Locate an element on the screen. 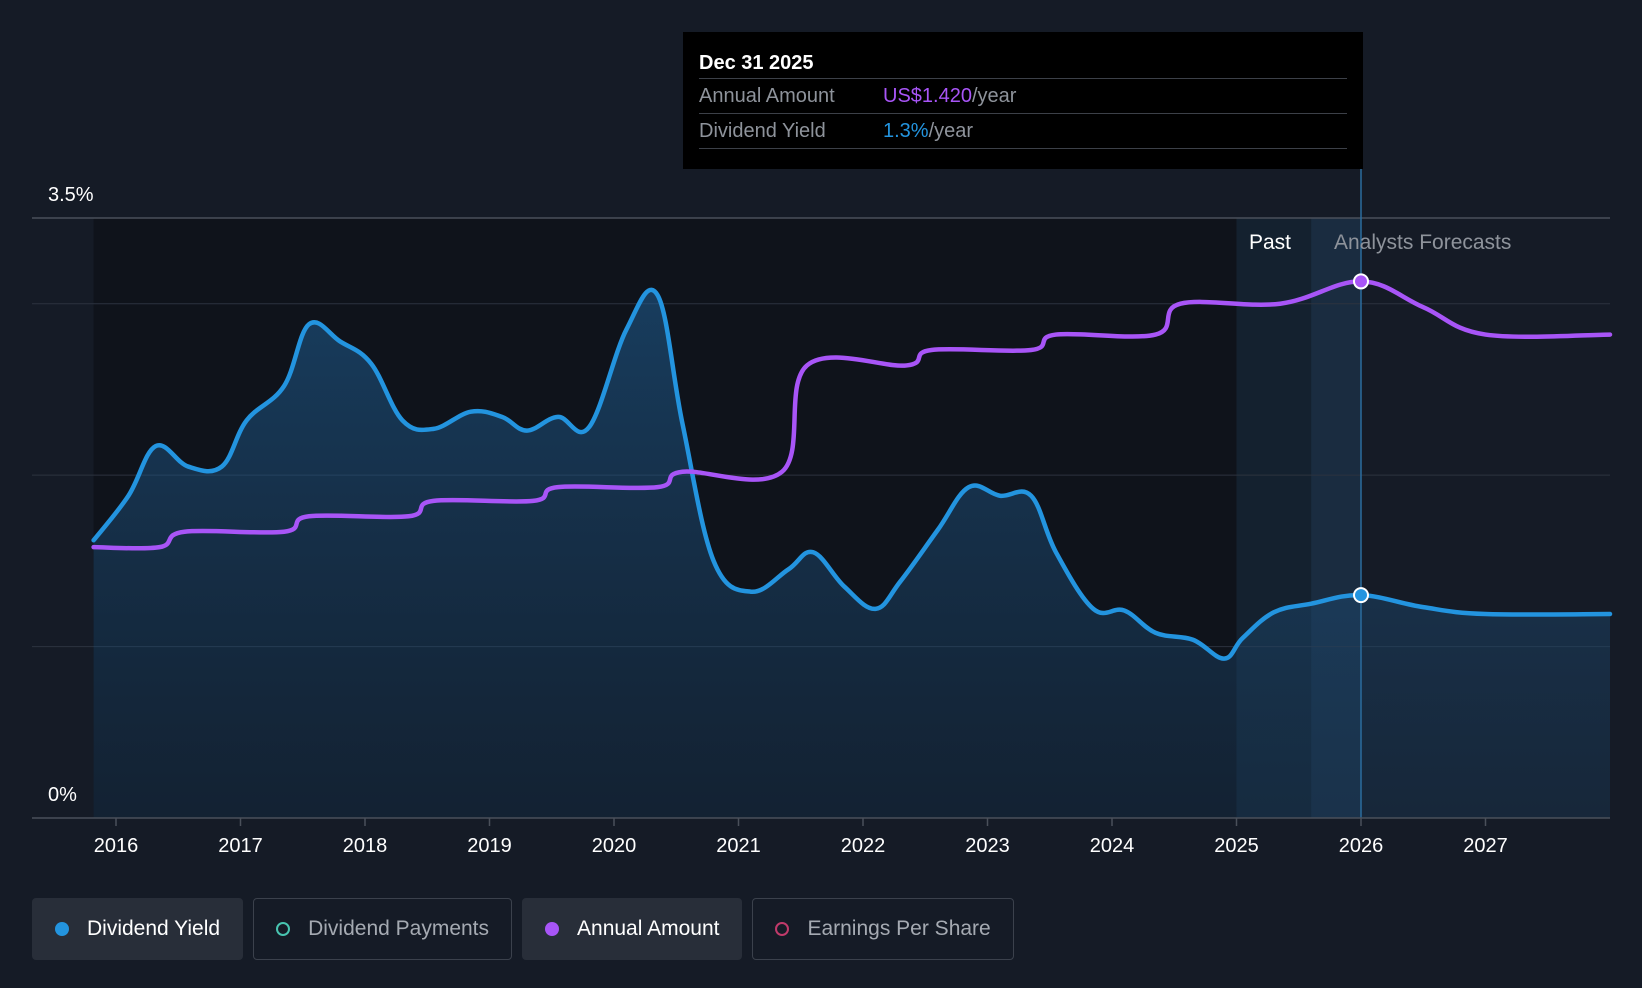 This screenshot has height=988, width=1642. forecast-label: Analysts Forecasts is located at coordinates (1422, 242).